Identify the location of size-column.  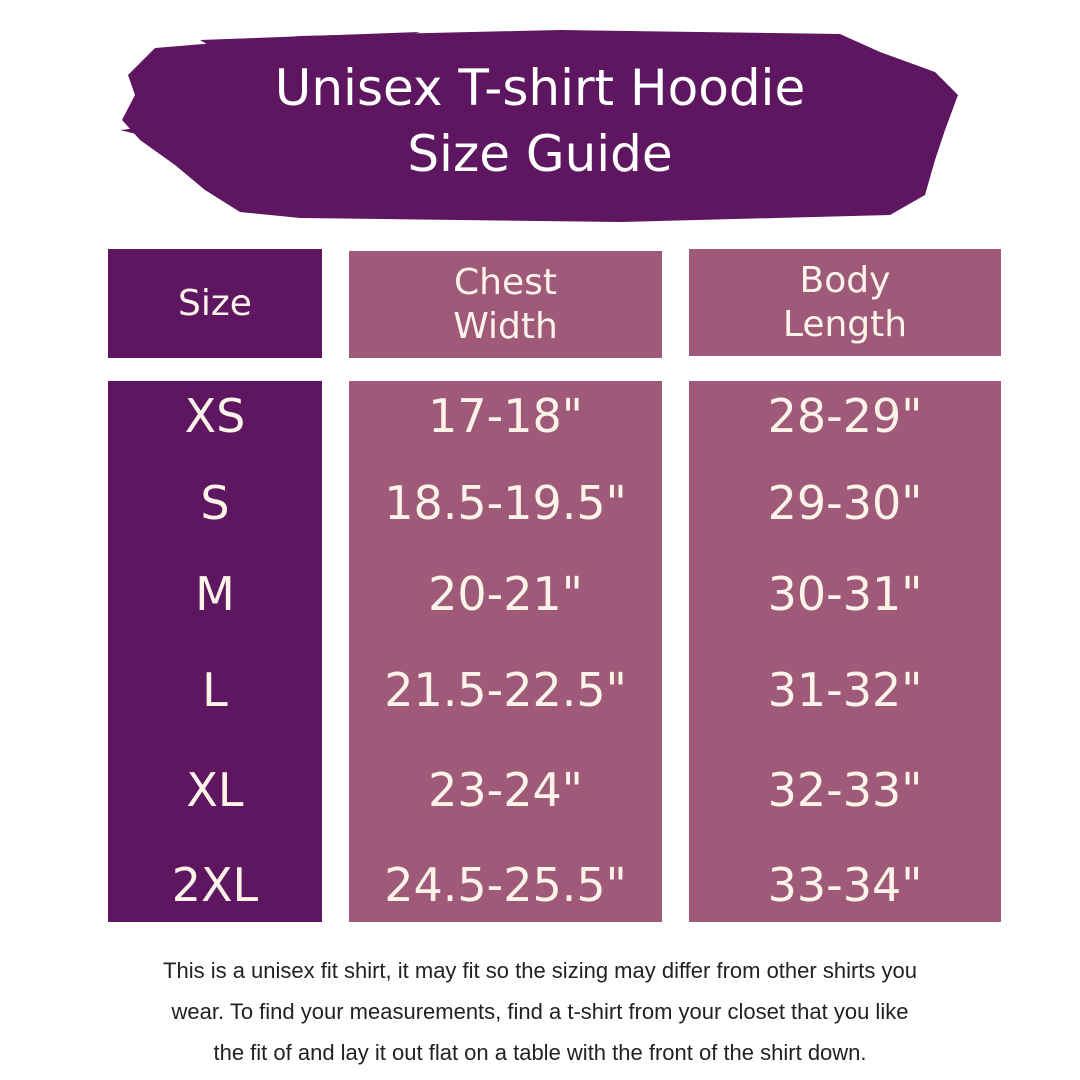
(215, 651).